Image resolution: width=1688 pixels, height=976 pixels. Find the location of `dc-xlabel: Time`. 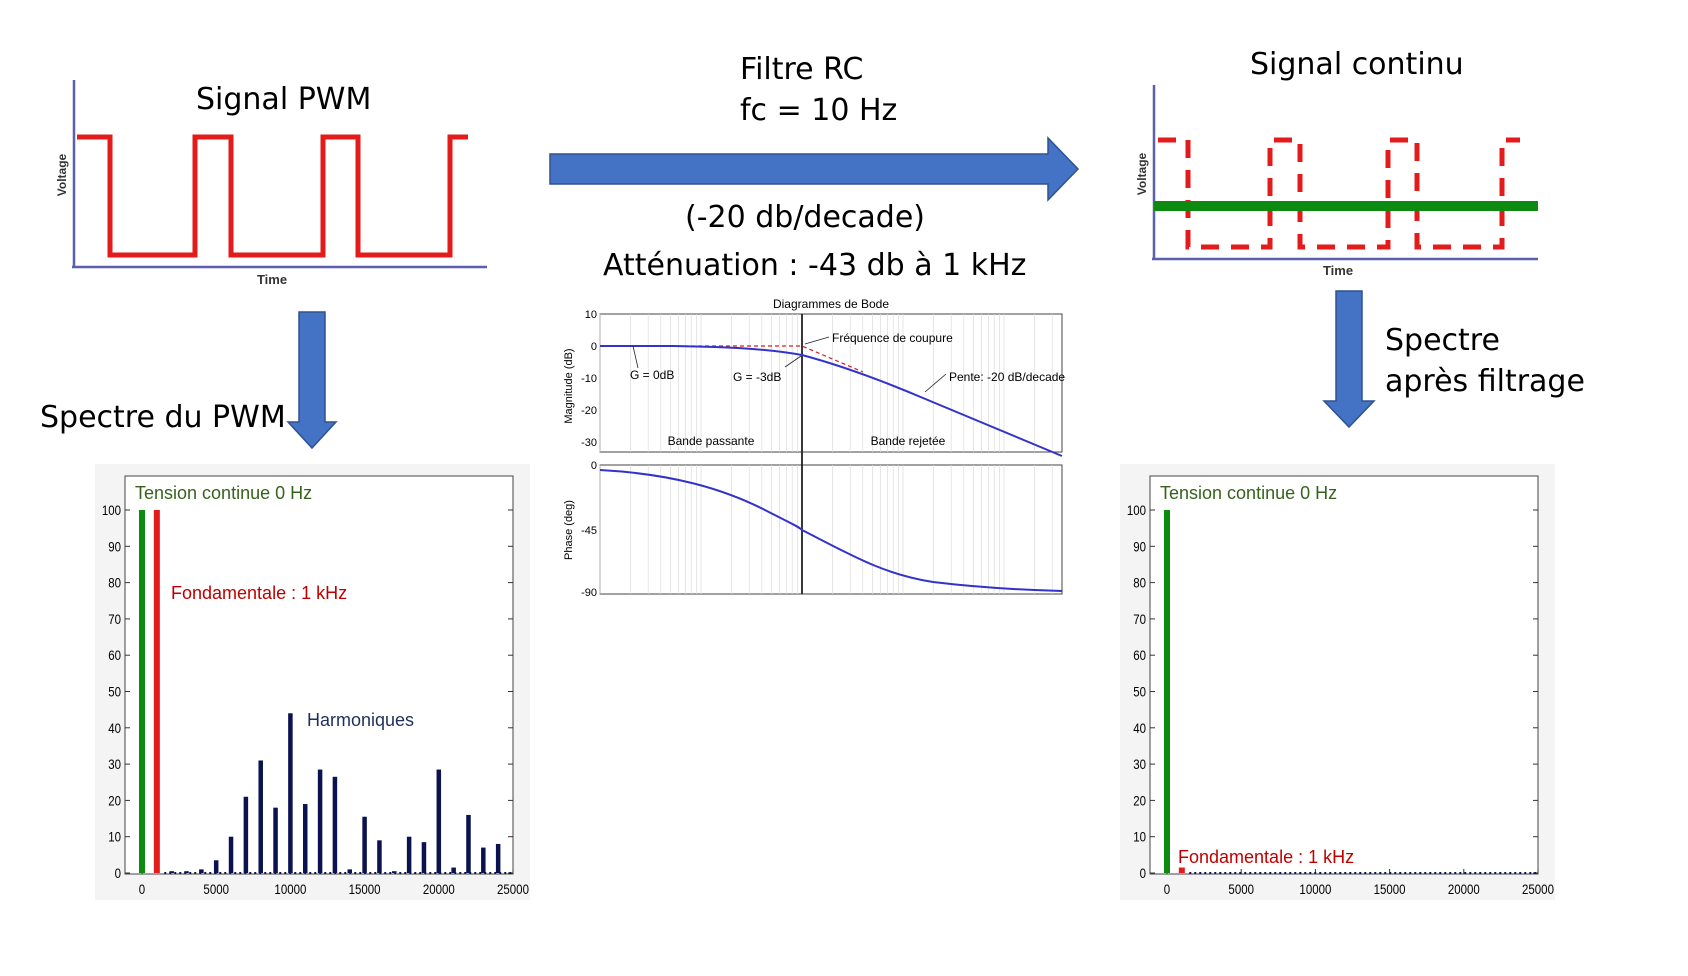

dc-xlabel: Time is located at coordinates (1338, 270).